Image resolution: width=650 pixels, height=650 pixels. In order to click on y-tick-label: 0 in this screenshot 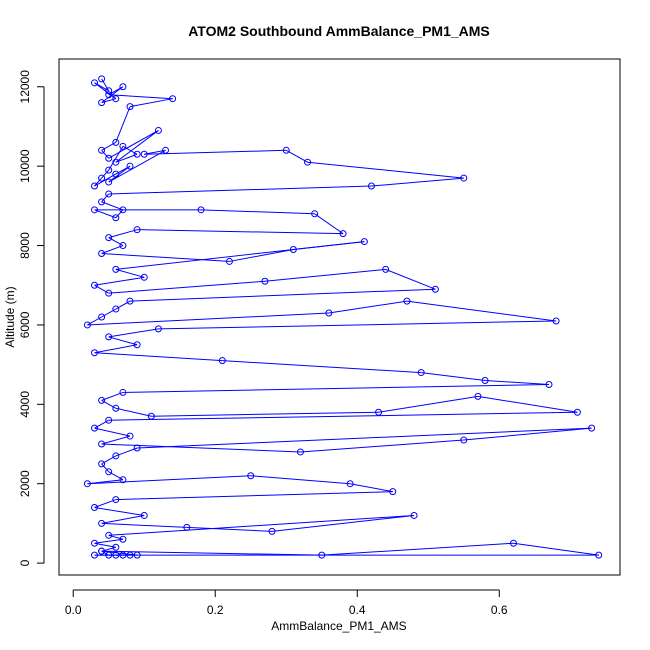, I will do `click(25, 562)`.